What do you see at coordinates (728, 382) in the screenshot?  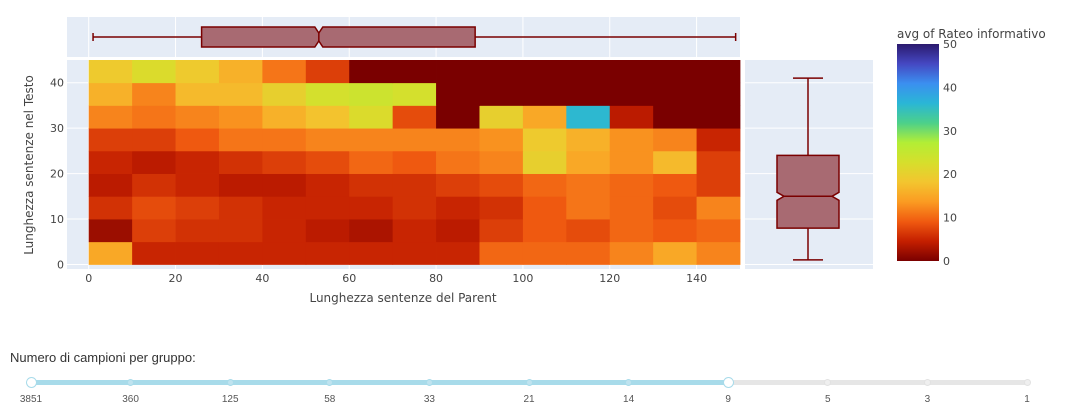 I see `slider-handle` at bounding box center [728, 382].